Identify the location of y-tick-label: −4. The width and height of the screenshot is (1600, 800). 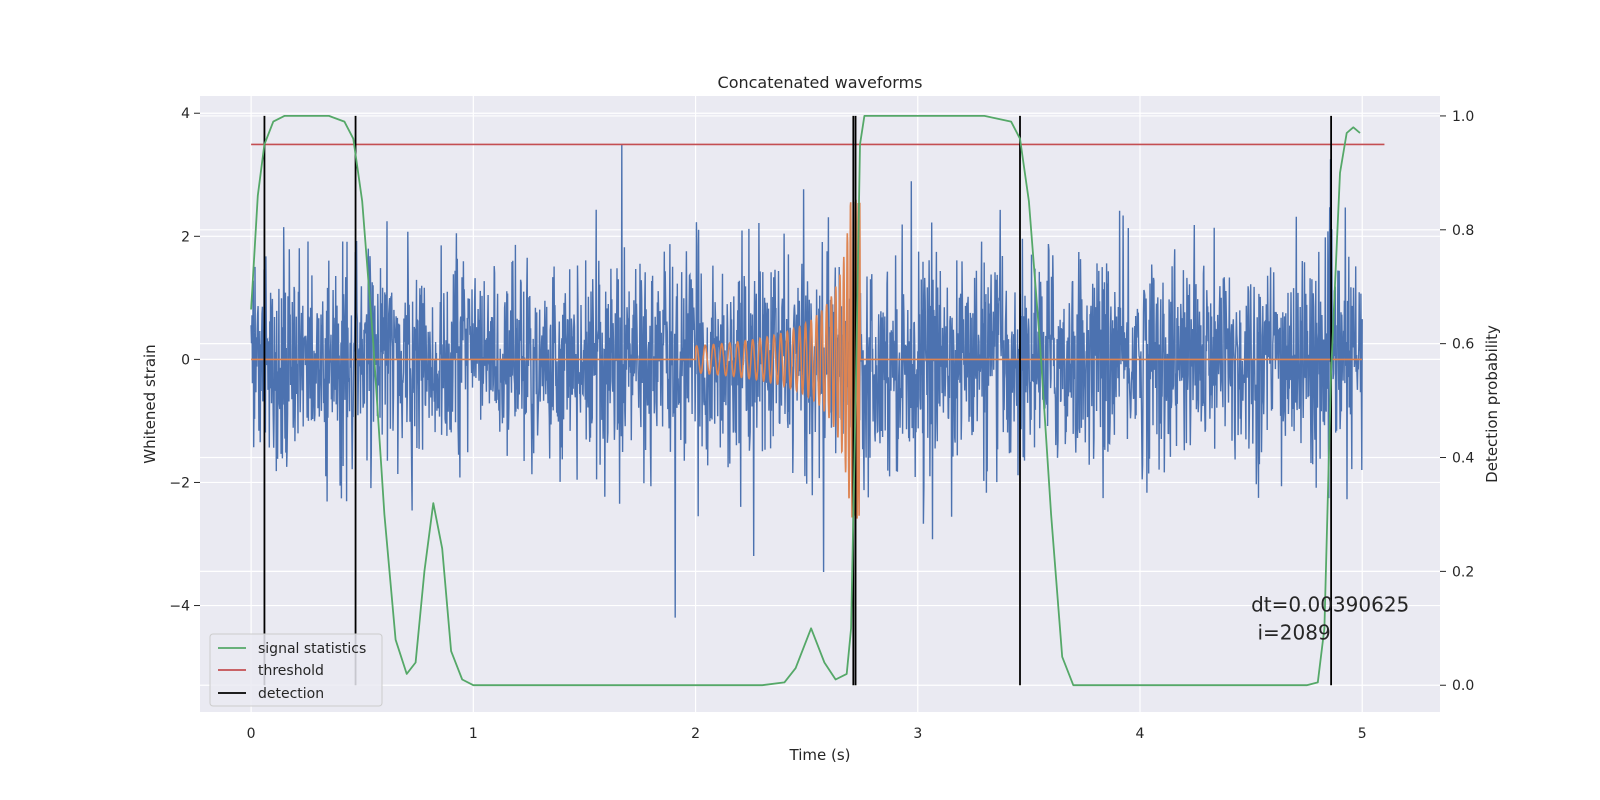
(179, 607).